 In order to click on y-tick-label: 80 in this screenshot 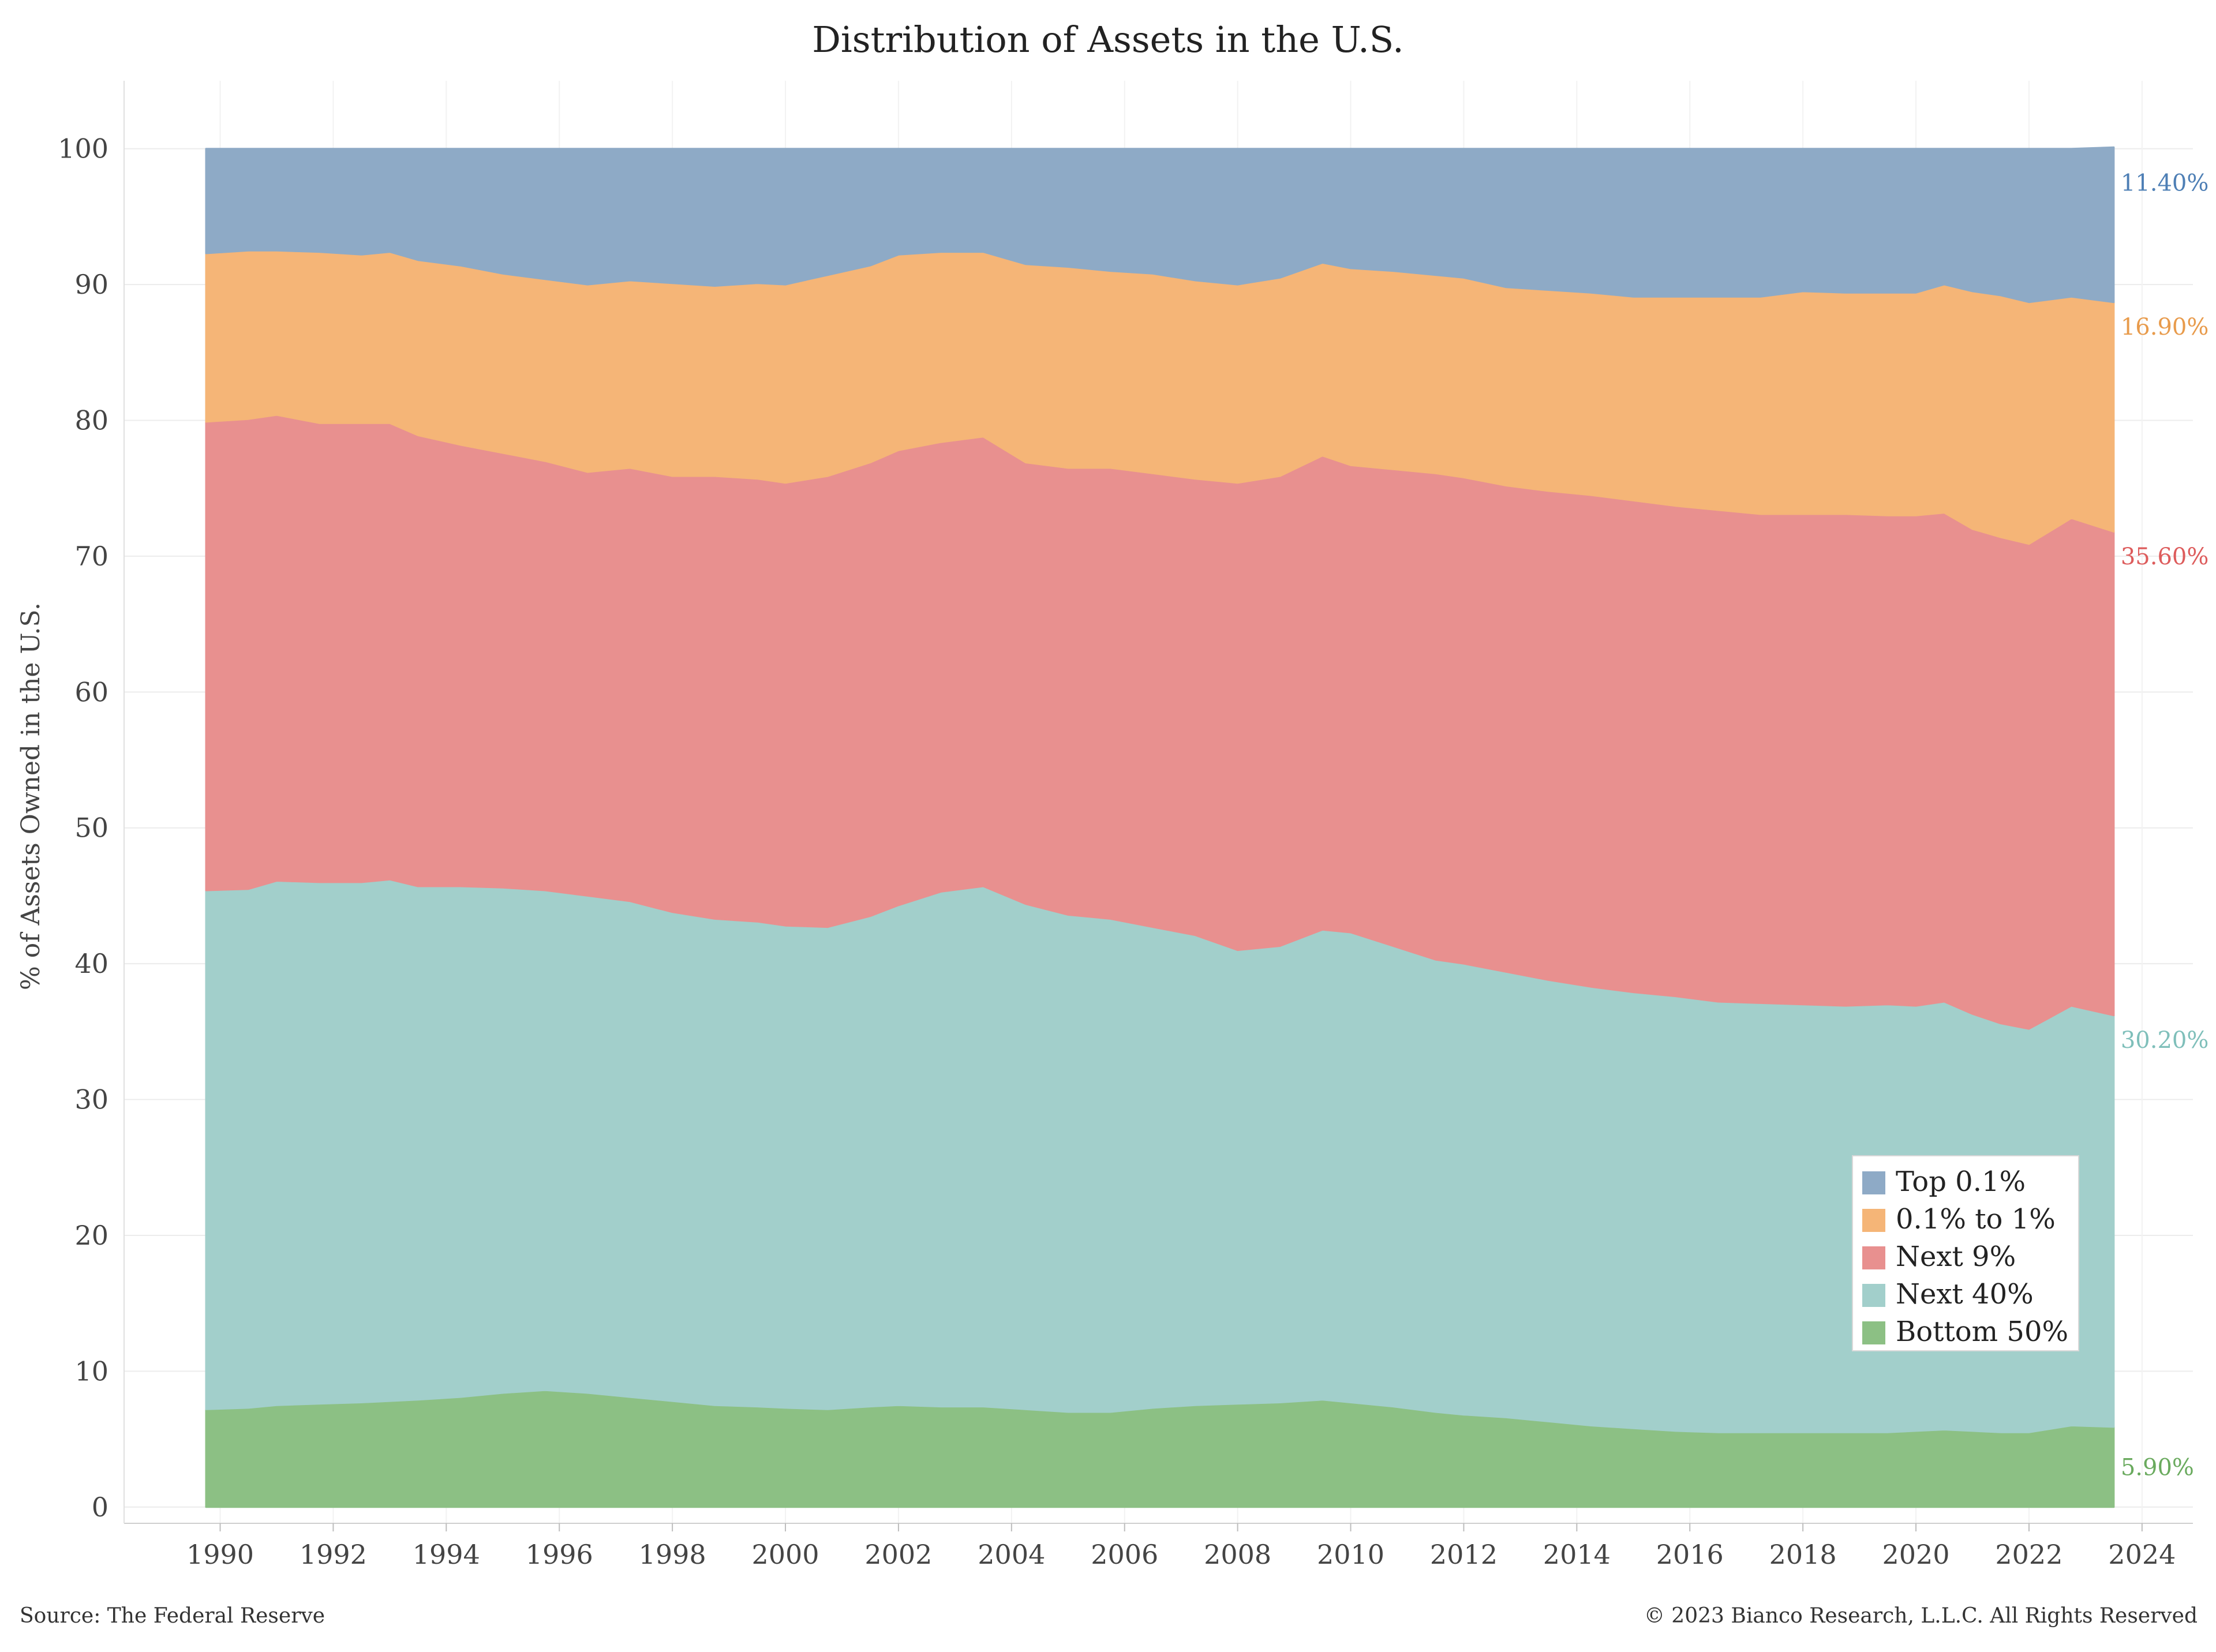, I will do `click(91, 420)`.